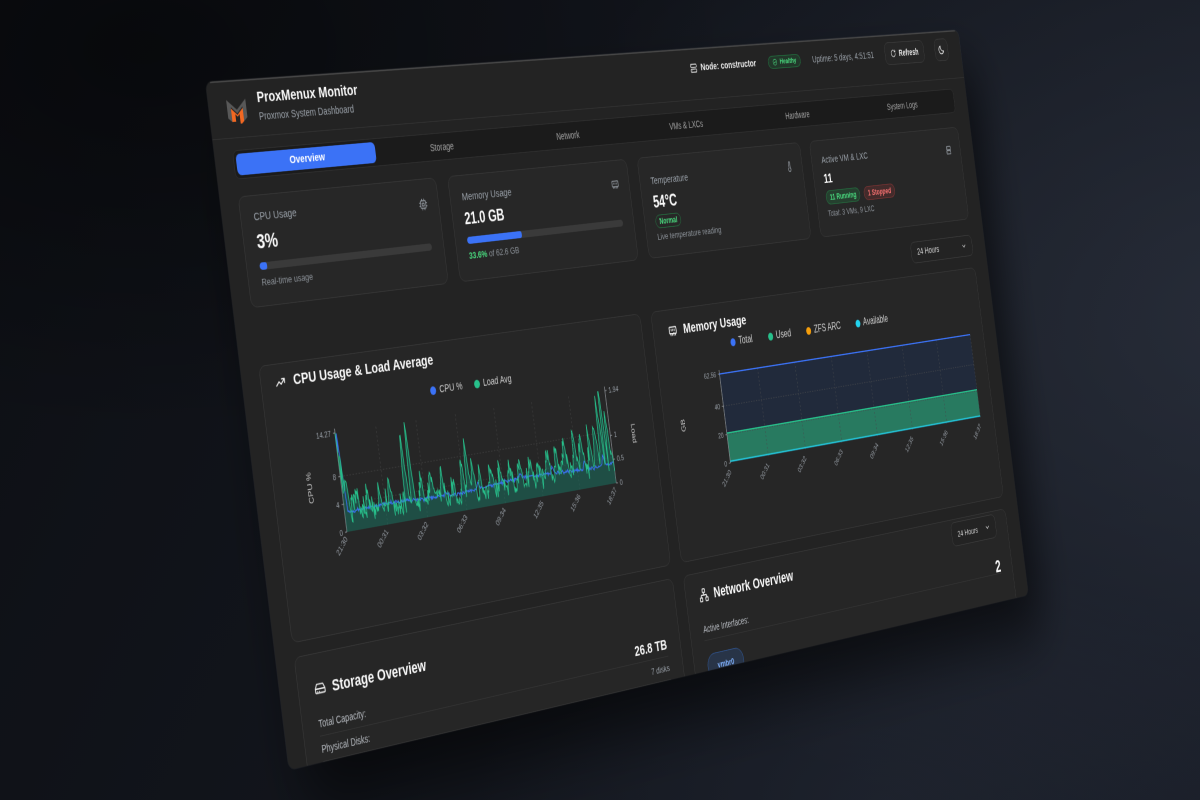  I want to click on svg-text: 1, so click(615, 435).